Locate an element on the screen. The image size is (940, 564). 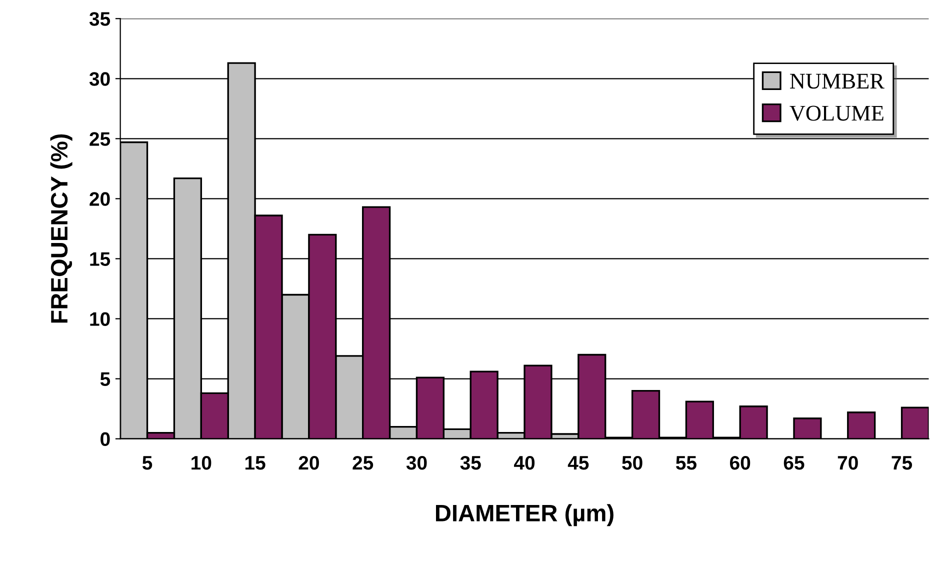
x-tick-label: 35 is located at coordinates (470, 463).